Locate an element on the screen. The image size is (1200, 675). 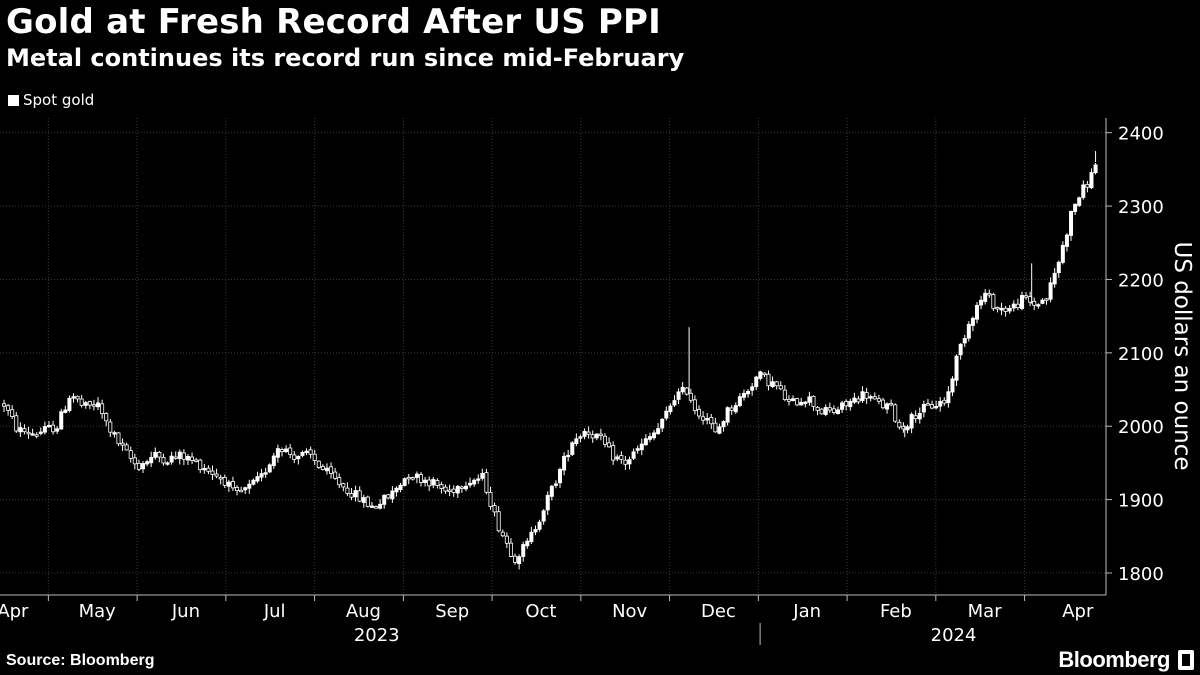
chart-title: Gold at Fresh Record After US PPI is located at coordinates (334, 22).